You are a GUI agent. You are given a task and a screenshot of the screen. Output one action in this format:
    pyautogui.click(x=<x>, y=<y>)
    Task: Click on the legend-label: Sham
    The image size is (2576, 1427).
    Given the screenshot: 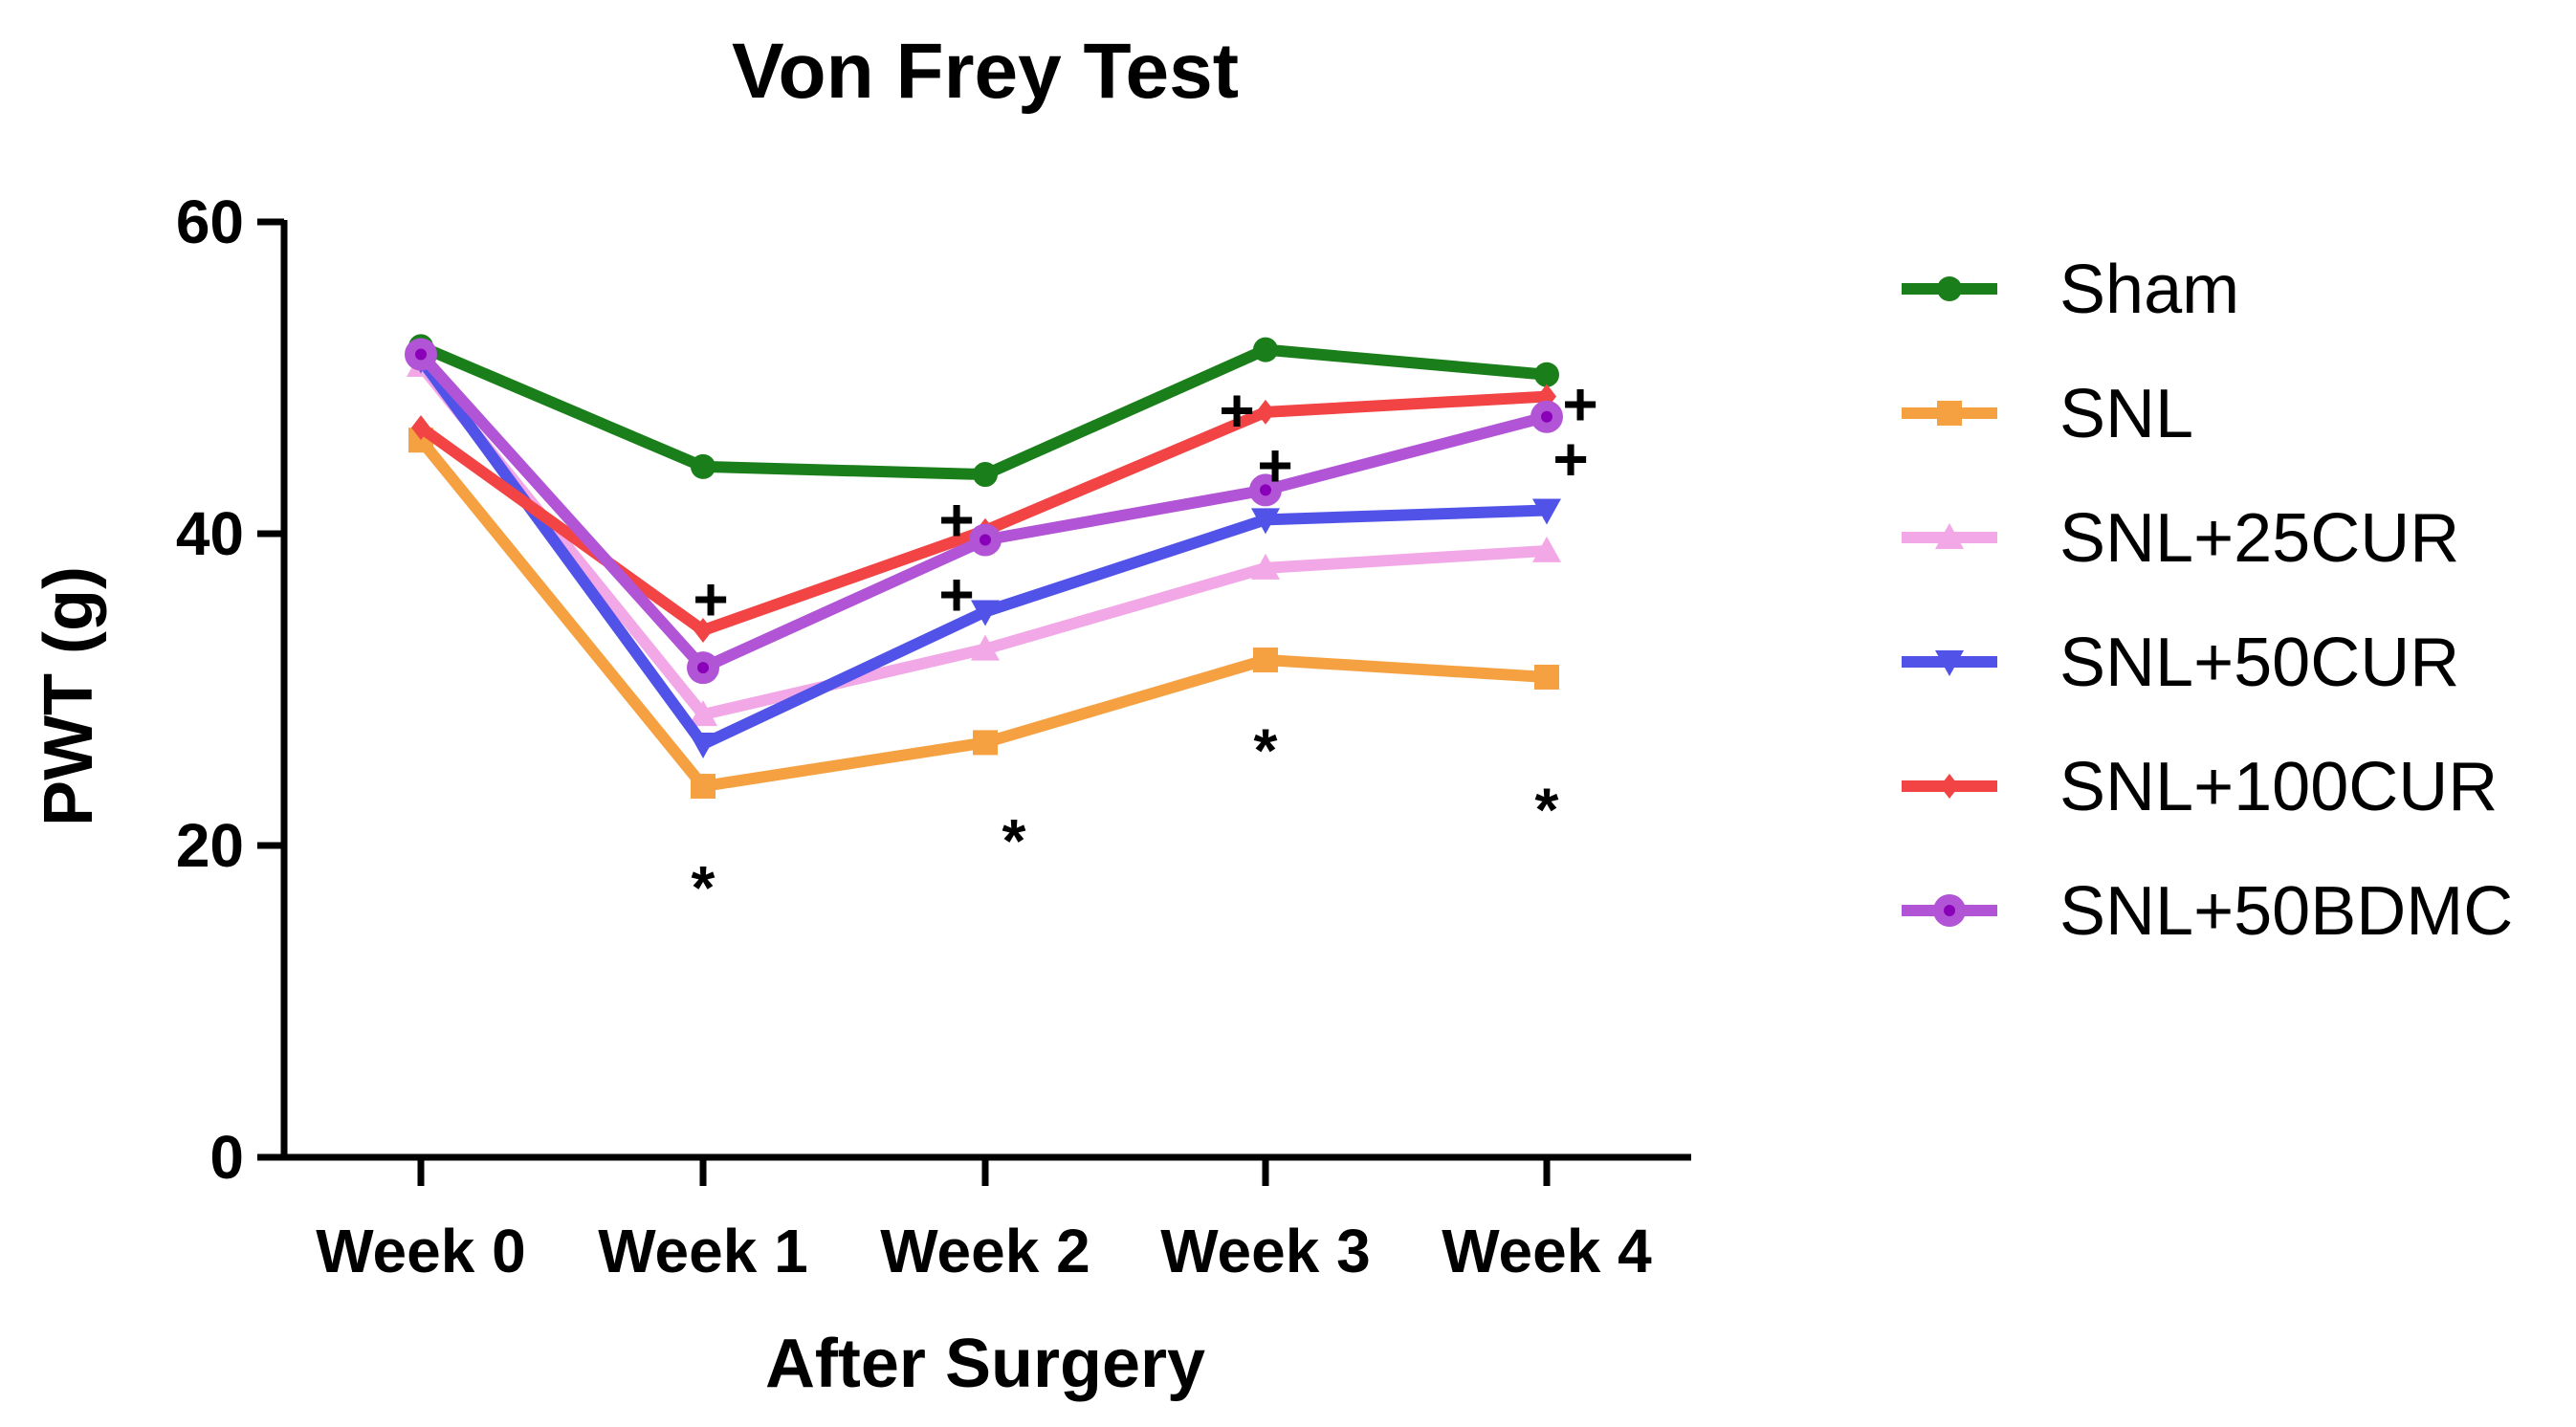 What is the action you would take?
    pyautogui.click(x=2149, y=290)
    